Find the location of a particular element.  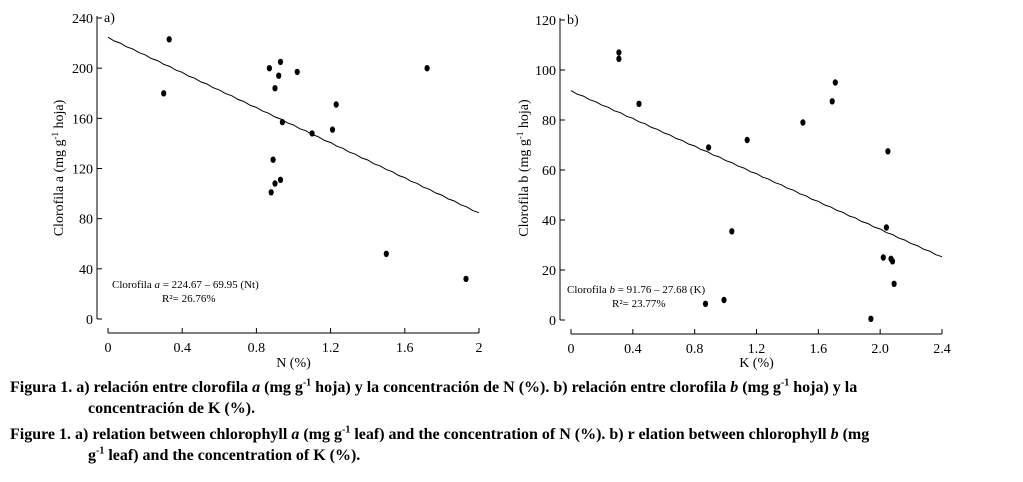

caption-es-text: Figura 1. a) relación entre clorofila is located at coordinates (131, 387).